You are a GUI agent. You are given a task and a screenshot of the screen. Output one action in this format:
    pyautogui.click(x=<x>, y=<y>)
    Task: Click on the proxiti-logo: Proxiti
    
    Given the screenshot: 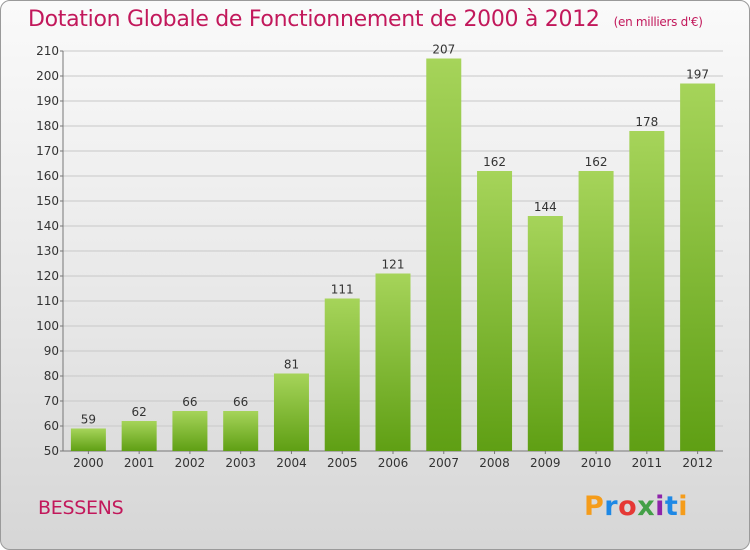 What is the action you would take?
    pyautogui.click(x=636, y=506)
    